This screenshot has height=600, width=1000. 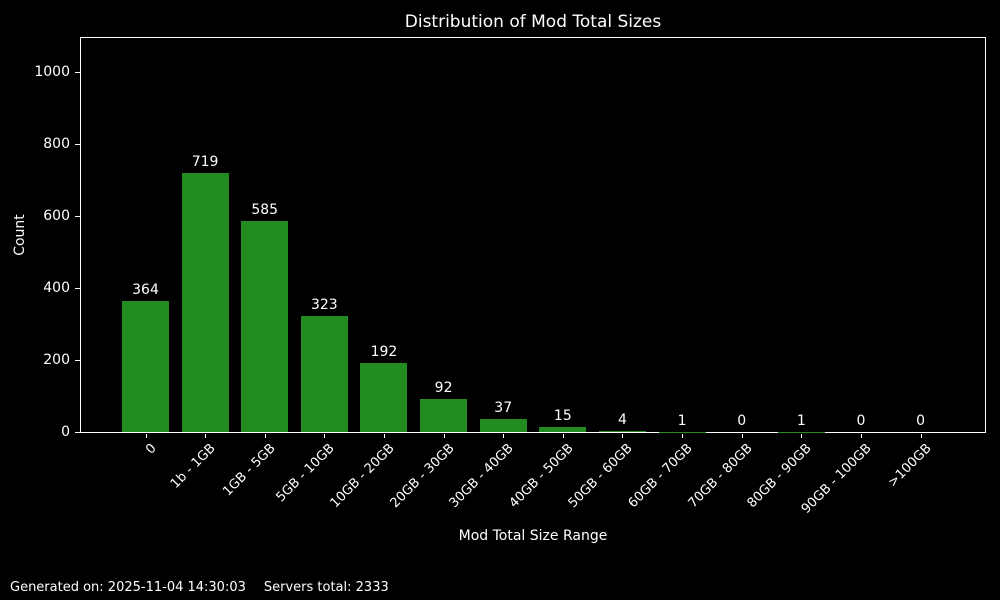 I want to click on bar-value-label: 364, so click(x=145, y=289).